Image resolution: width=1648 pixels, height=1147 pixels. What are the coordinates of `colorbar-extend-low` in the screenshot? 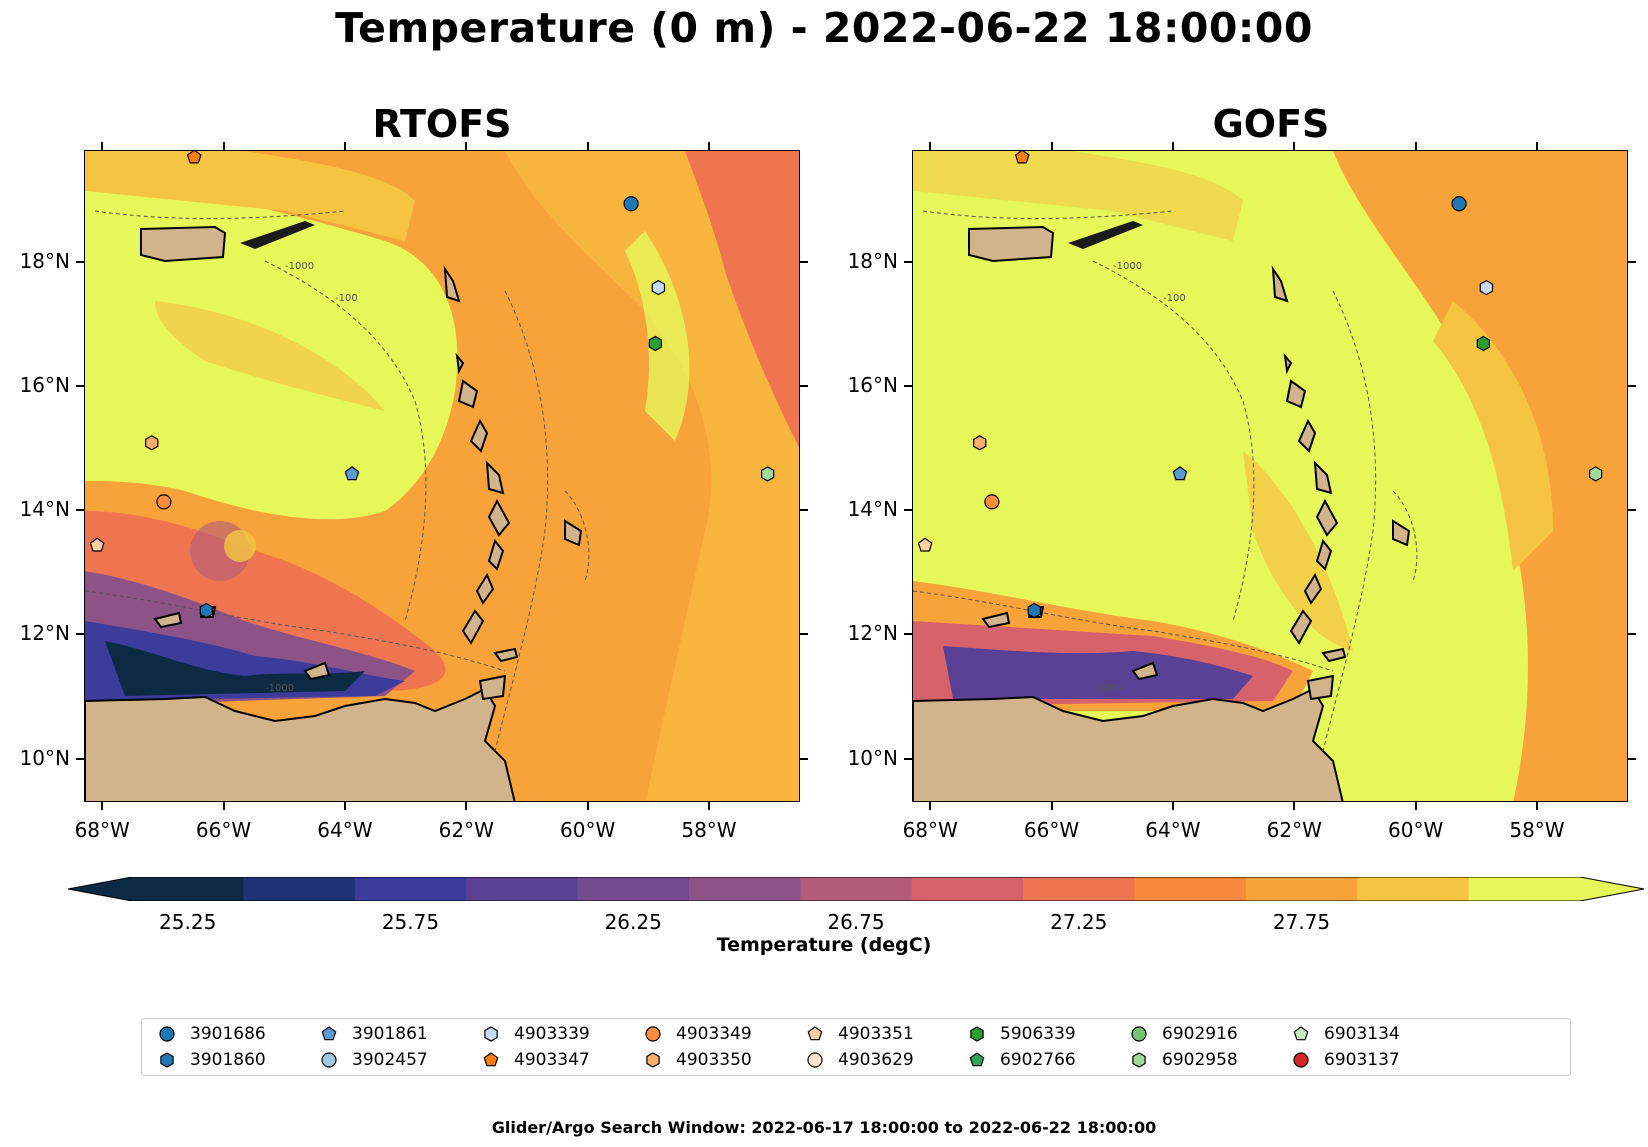 It's located at (100, 889).